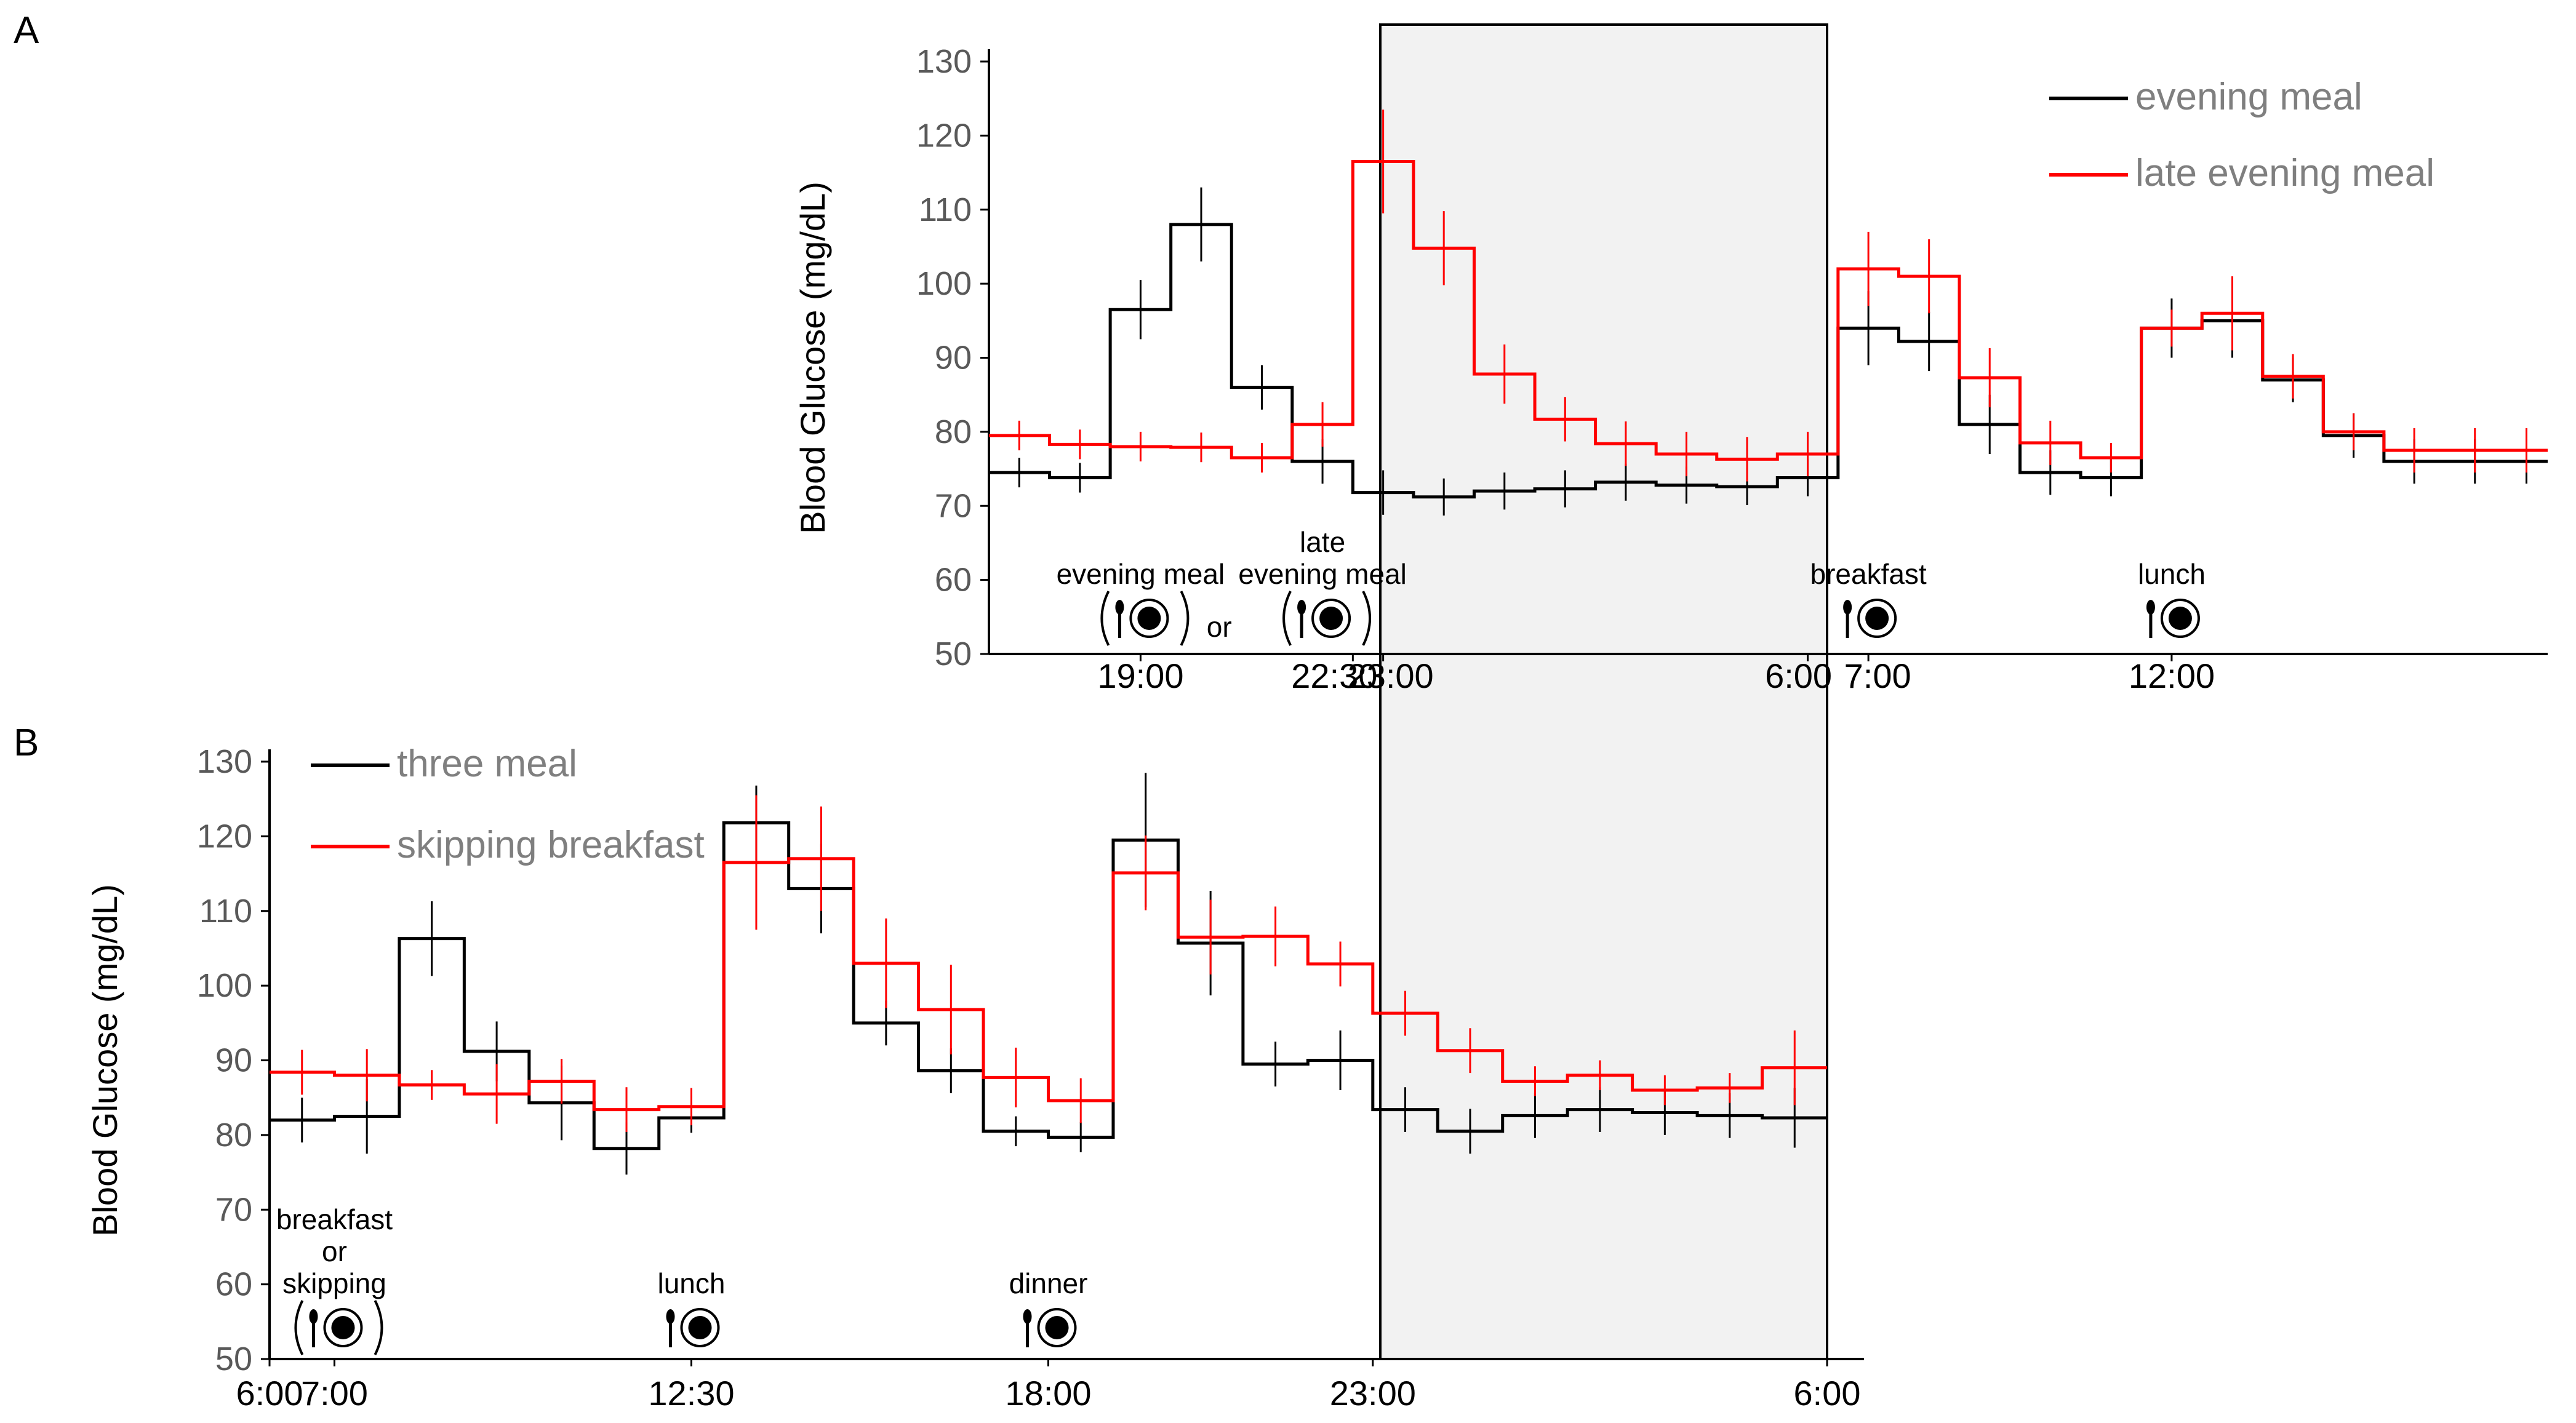 This screenshot has height=1423, width=2576. Describe the element at coordinates (1219, 627) in the screenshot. I see `meal-or-label: or` at that location.